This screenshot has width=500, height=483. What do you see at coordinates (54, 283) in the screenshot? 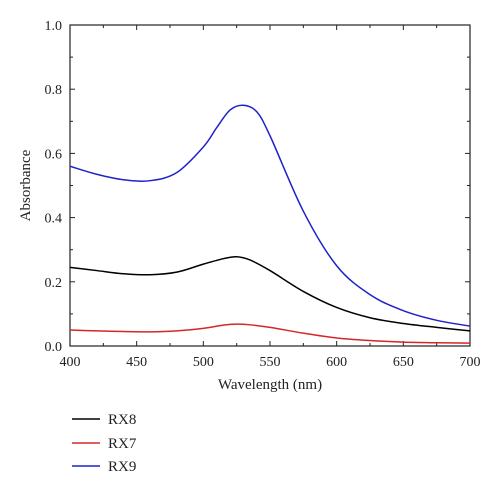
I see `y-tick-label: 0.2` at bounding box center [54, 283].